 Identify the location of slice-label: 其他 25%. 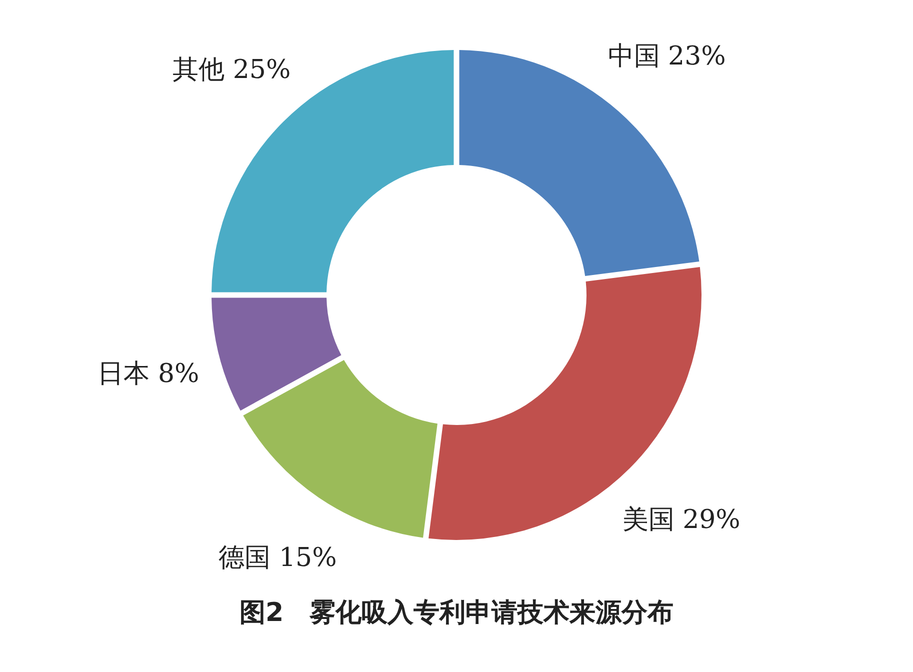
(231, 70).